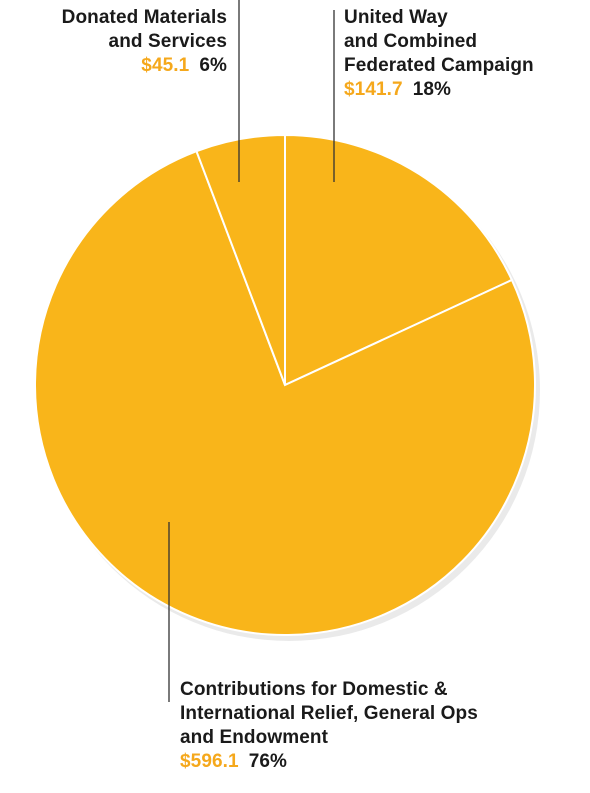  I want to click on slice-label-line: International Relief, General Ops, so click(329, 713).